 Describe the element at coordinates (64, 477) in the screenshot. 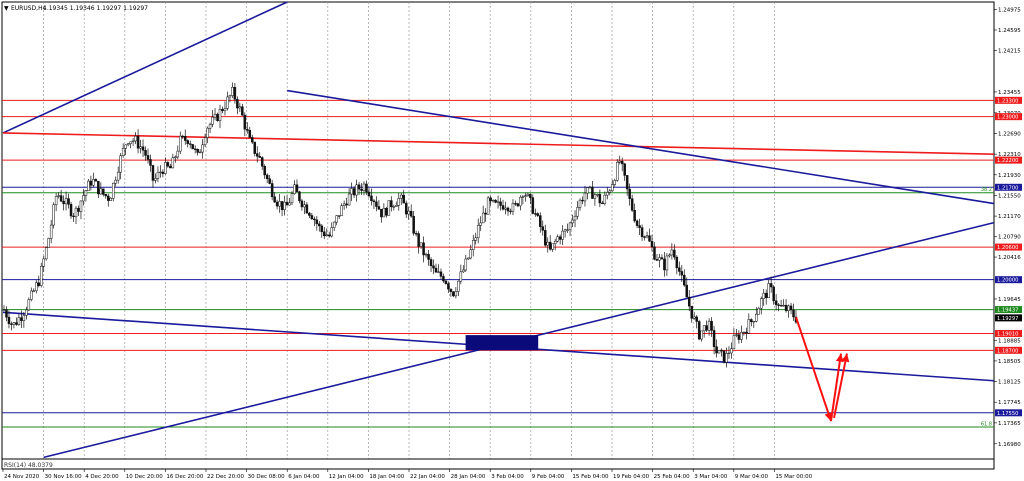

I see `time-tick-label: 30 Nov 16:00` at that location.